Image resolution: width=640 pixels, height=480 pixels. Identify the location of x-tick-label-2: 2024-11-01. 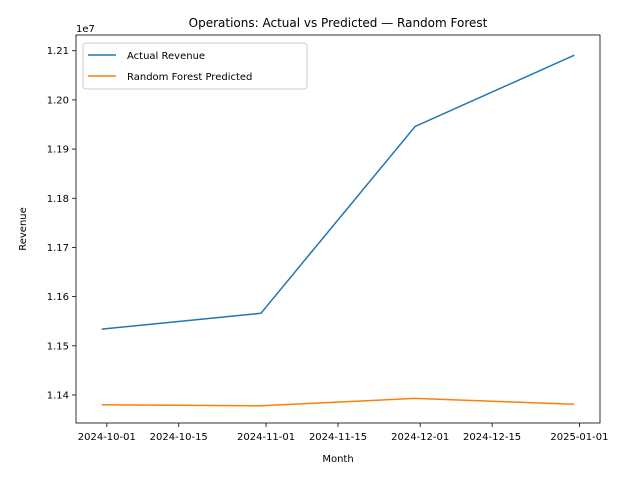
(266, 437).